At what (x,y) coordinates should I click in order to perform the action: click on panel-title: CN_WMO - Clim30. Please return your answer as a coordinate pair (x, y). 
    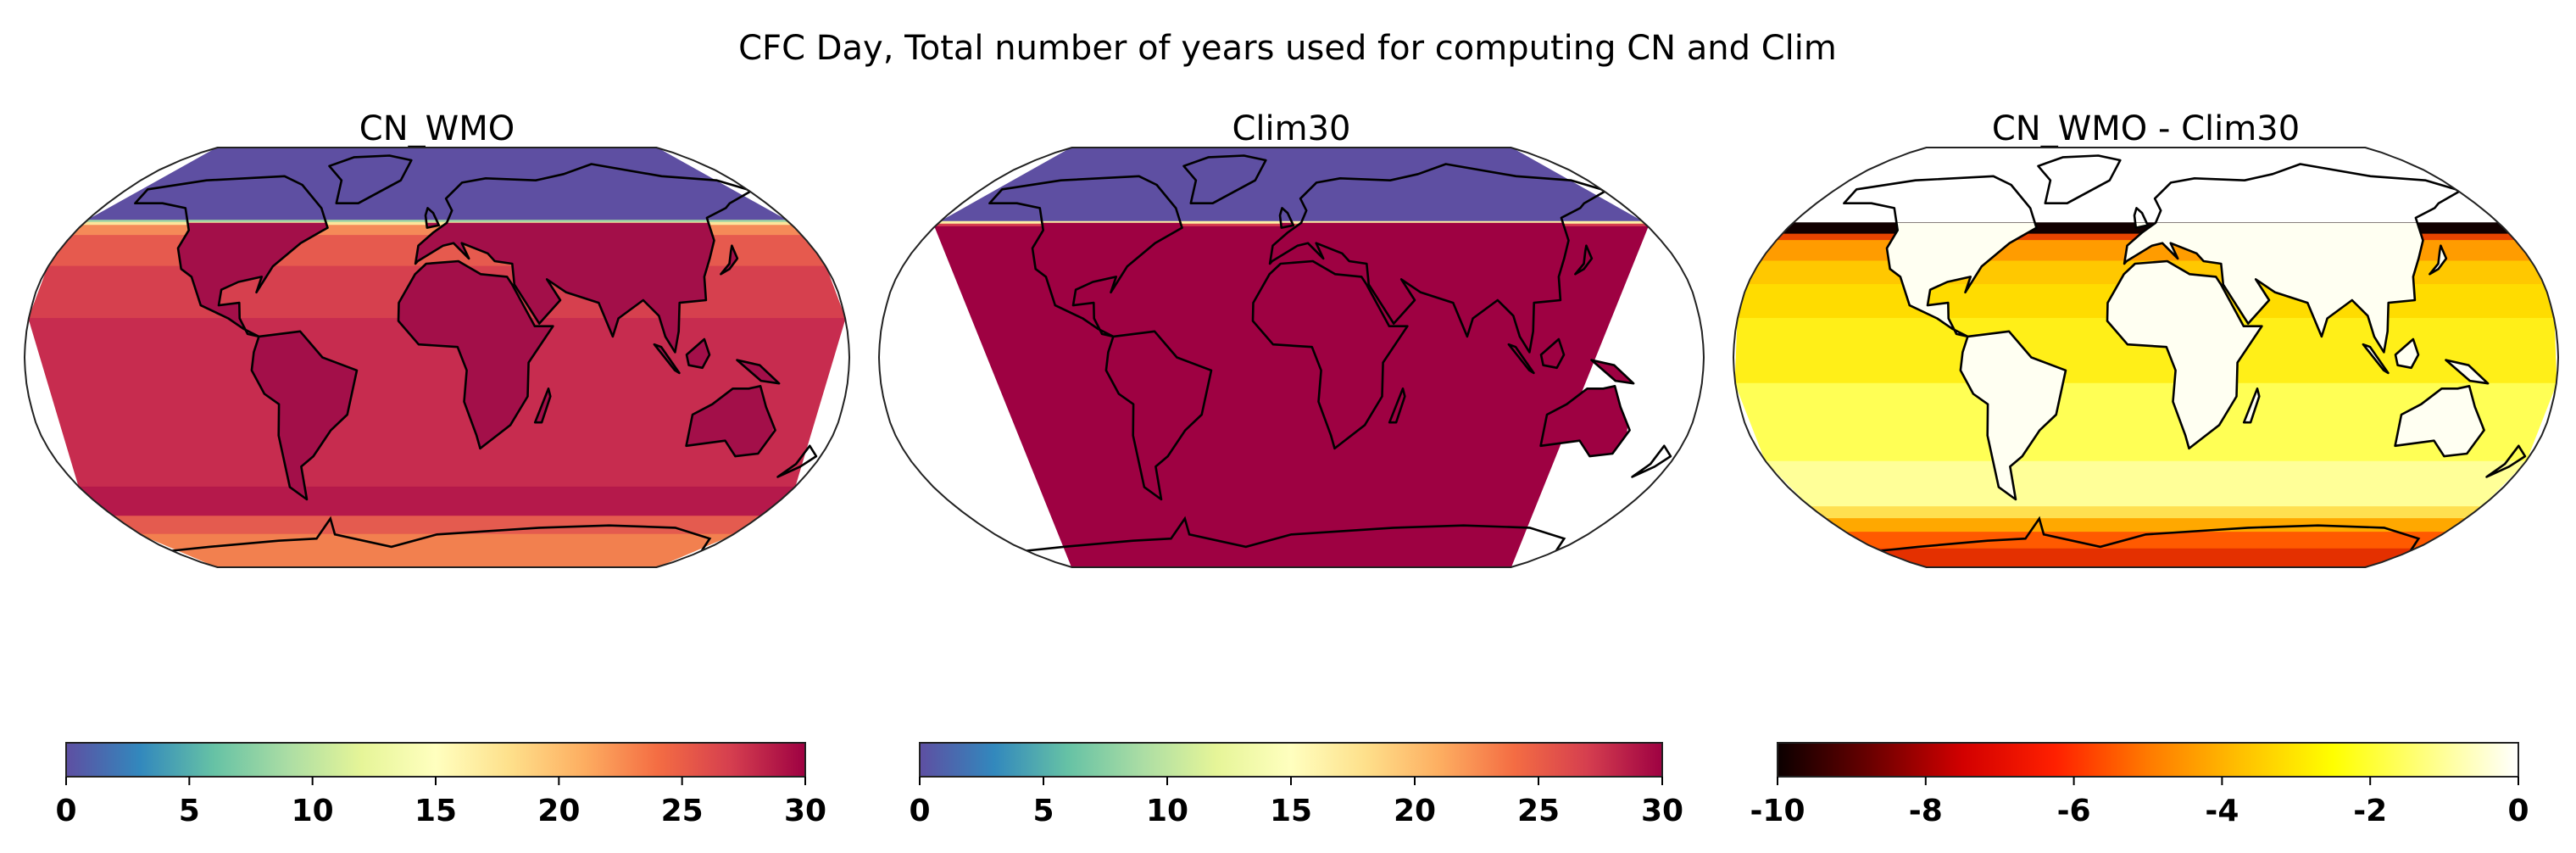
    Looking at the image, I should click on (2146, 128).